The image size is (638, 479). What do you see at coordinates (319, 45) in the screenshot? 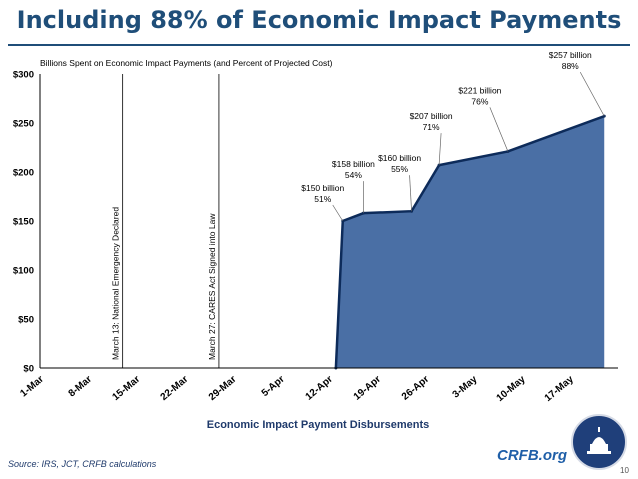
I see `title-divider` at bounding box center [319, 45].